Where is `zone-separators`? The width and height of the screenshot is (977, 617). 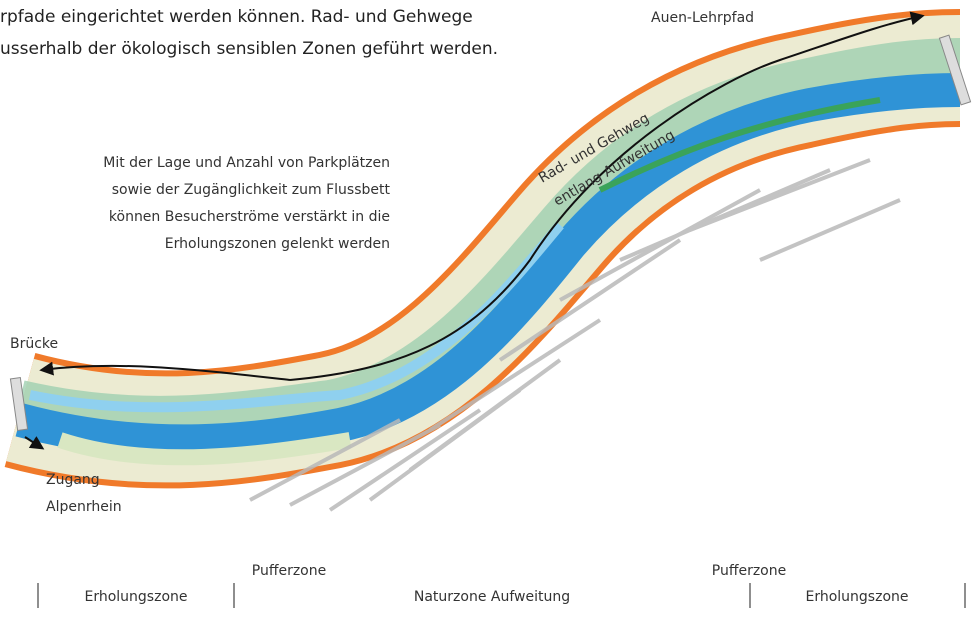
zone-separators is located at coordinates (501, 595).